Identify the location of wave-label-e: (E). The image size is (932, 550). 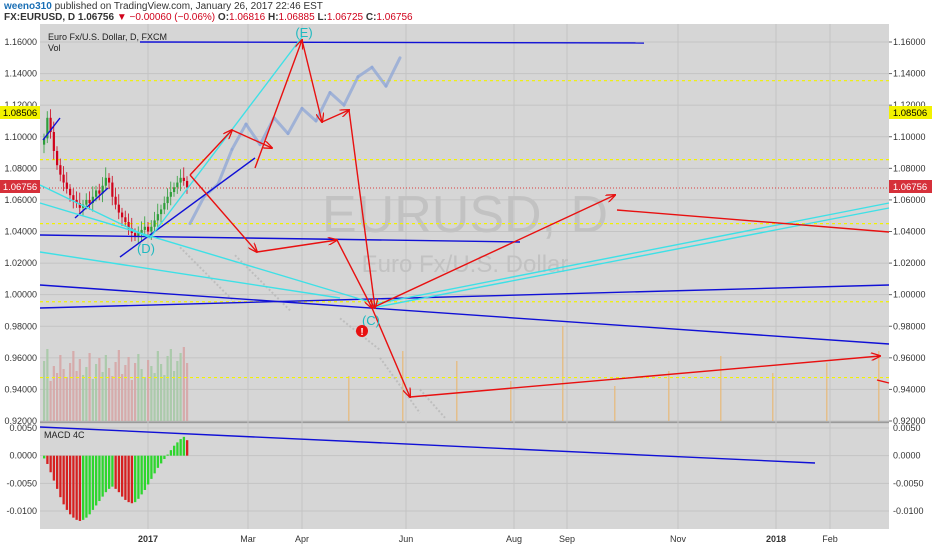
(303, 32).